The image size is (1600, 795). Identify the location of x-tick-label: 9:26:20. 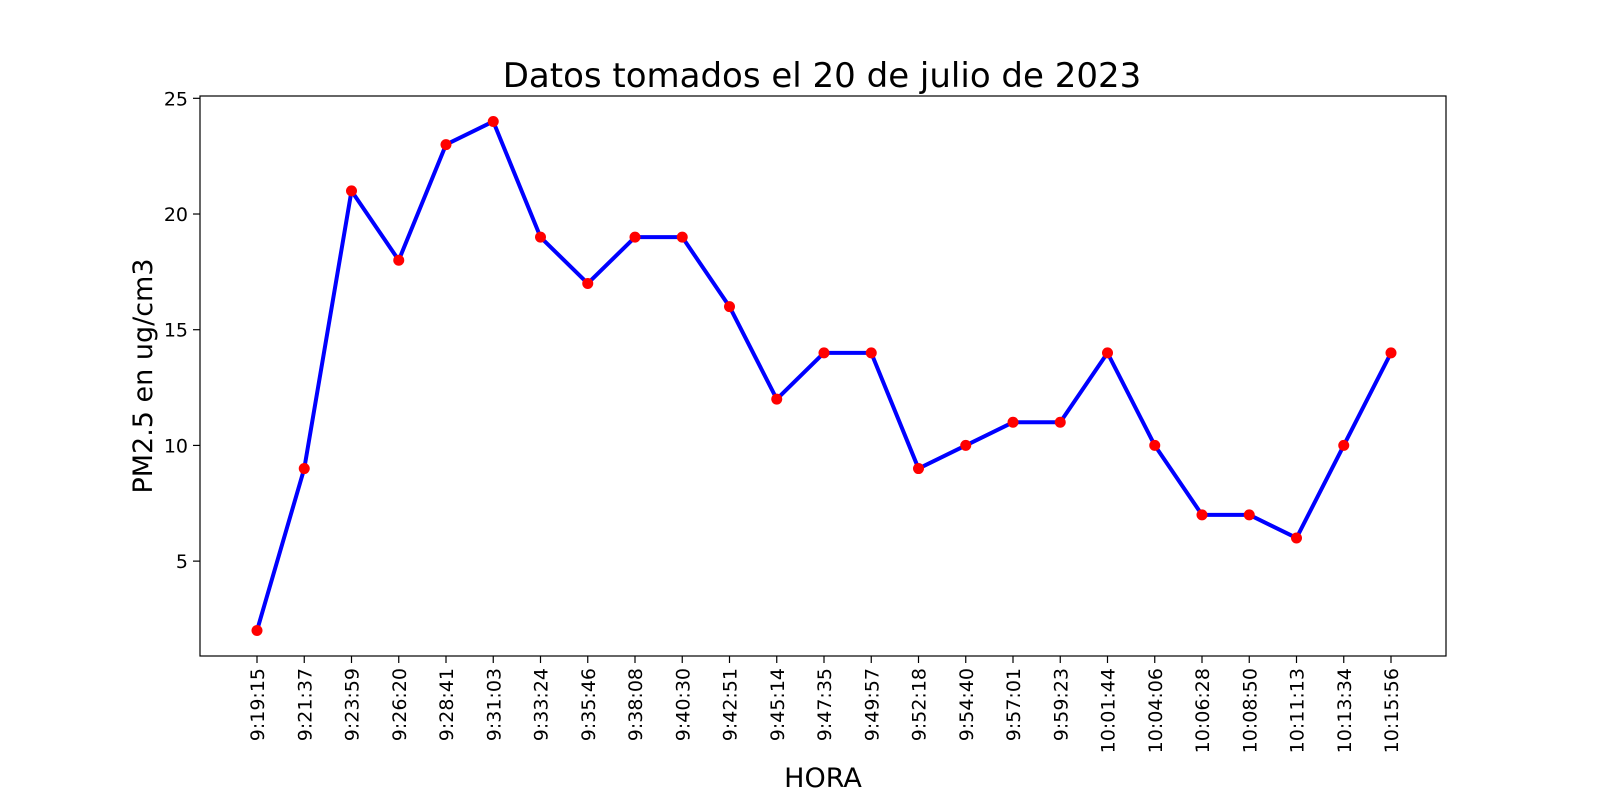
(400, 704).